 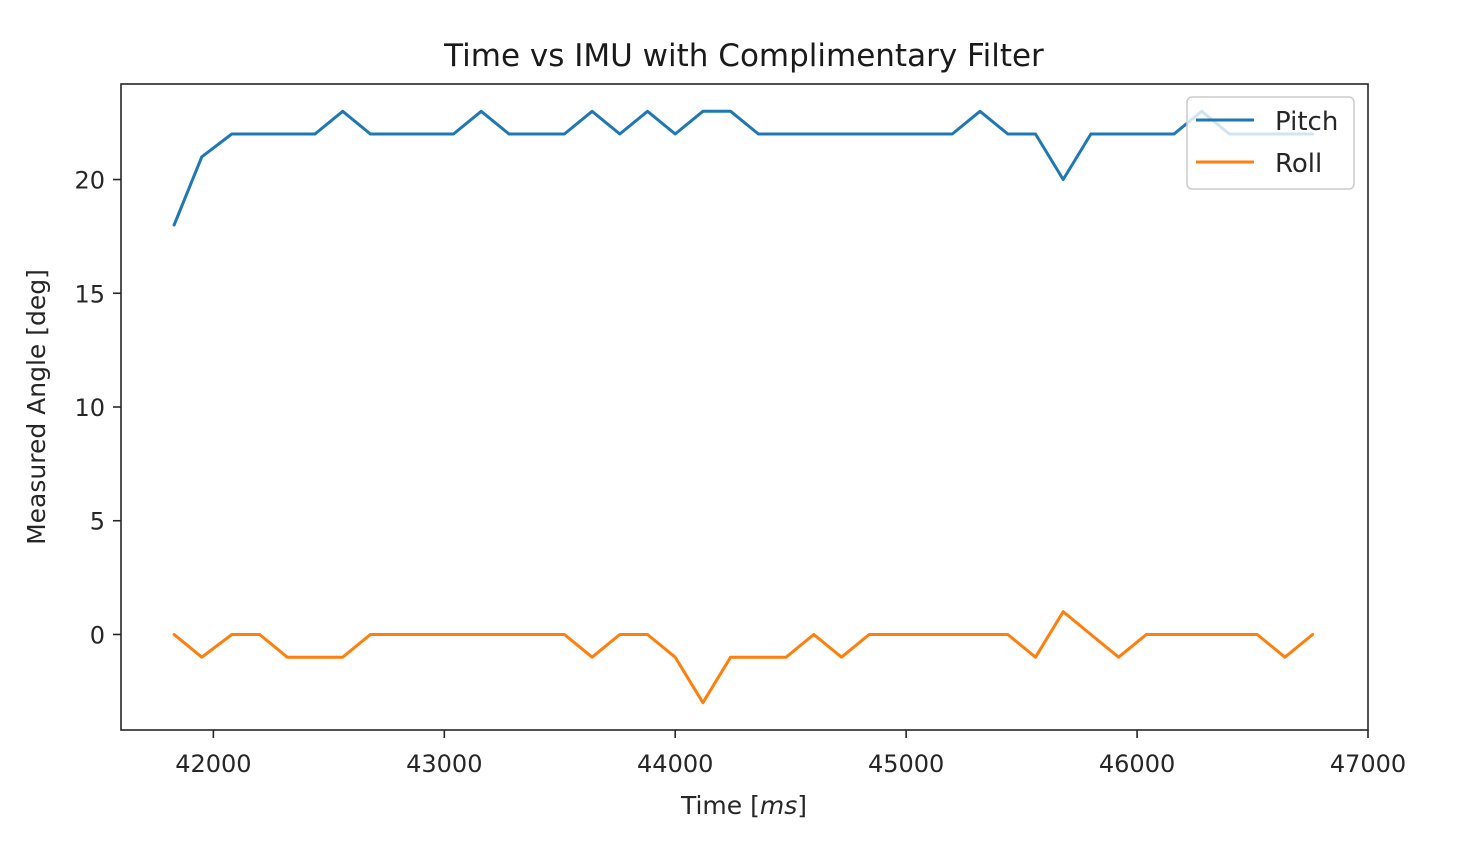 What do you see at coordinates (1306, 122) in the screenshot?
I see `legend-label-pitch: Pitch` at bounding box center [1306, 122].